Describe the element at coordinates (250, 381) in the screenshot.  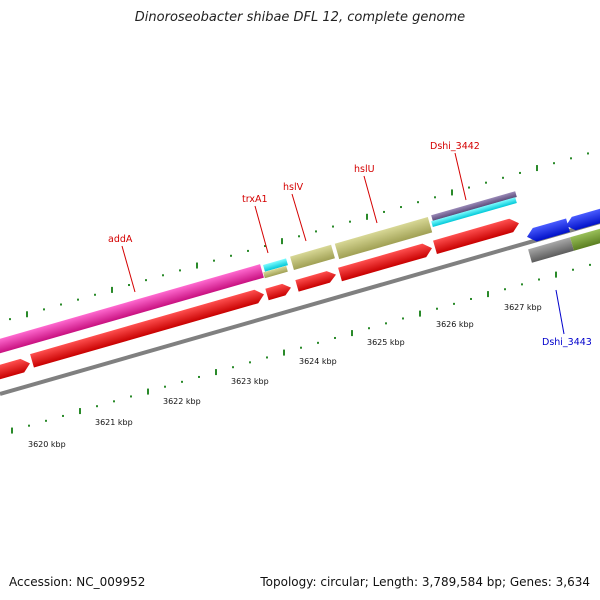
I see `scale-label: 3623 kbp` at that location.